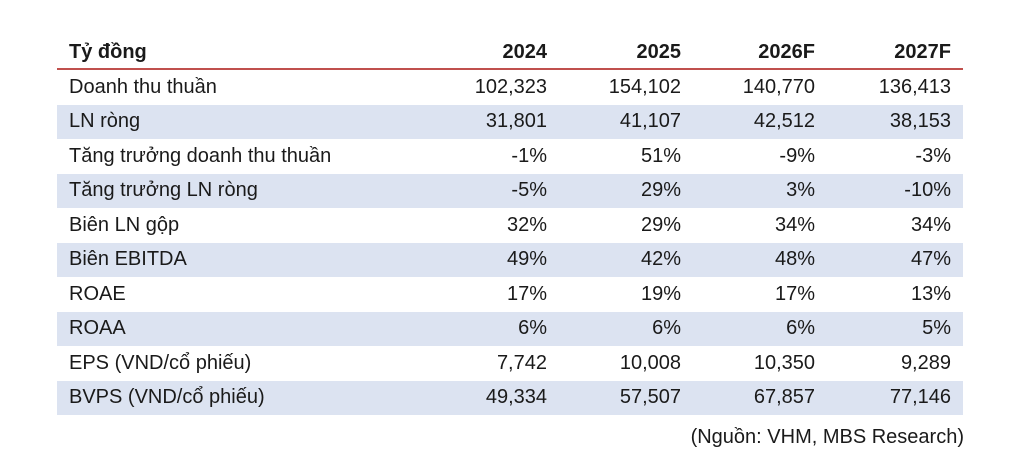  I want to click on source-note: (Nguồn: VHM, MBS Research), so click(827, 437).